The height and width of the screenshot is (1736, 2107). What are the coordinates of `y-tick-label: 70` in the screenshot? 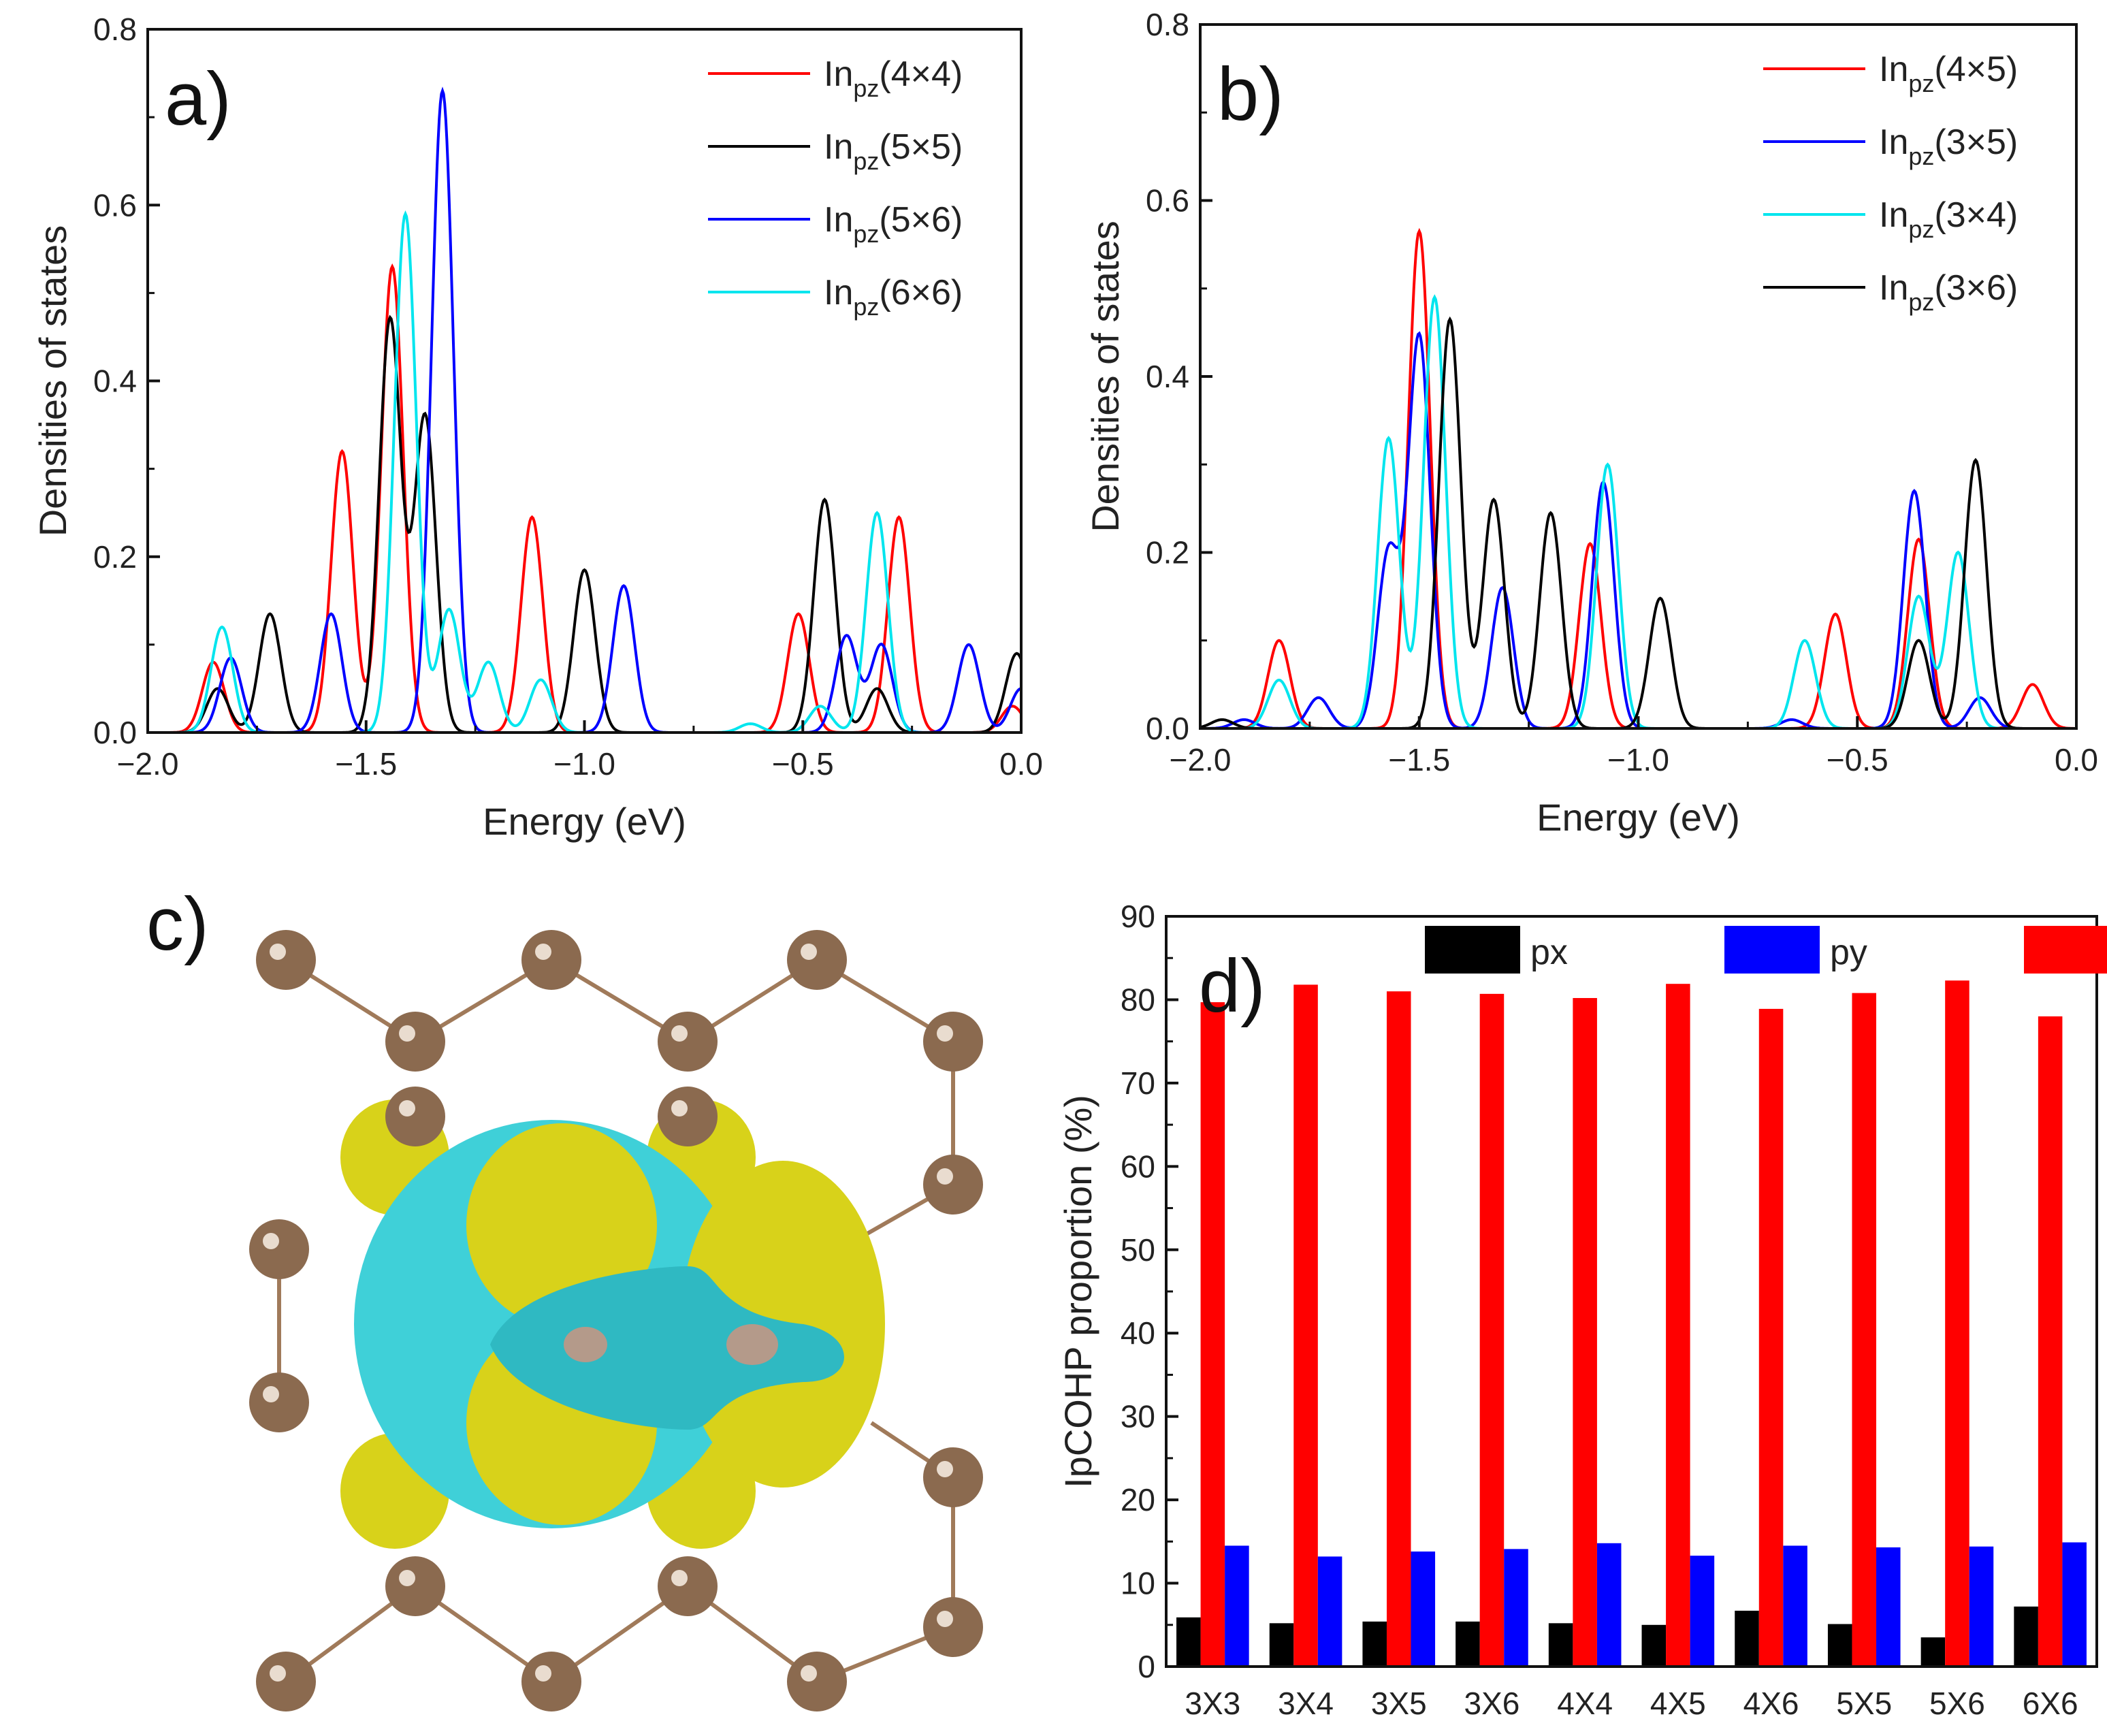 It's located at (1138, 1083).